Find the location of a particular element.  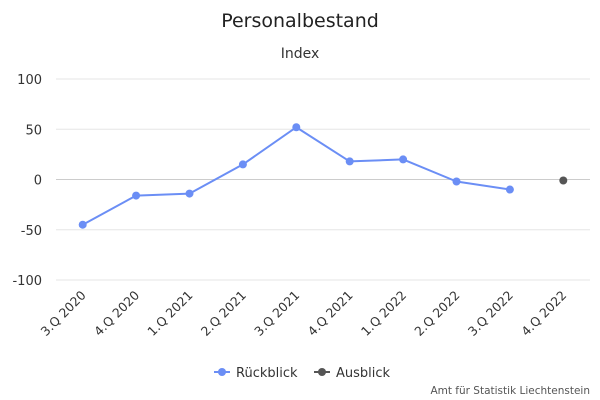

x-tick-label: 4.Q 2022 is located at coordinates (543, 313).